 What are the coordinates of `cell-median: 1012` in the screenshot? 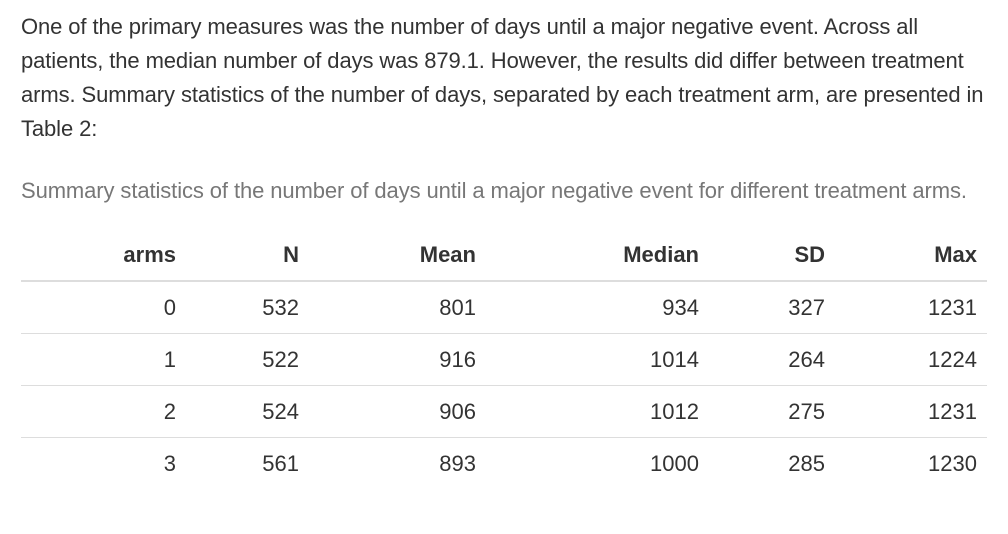 It's located at (597, 411).